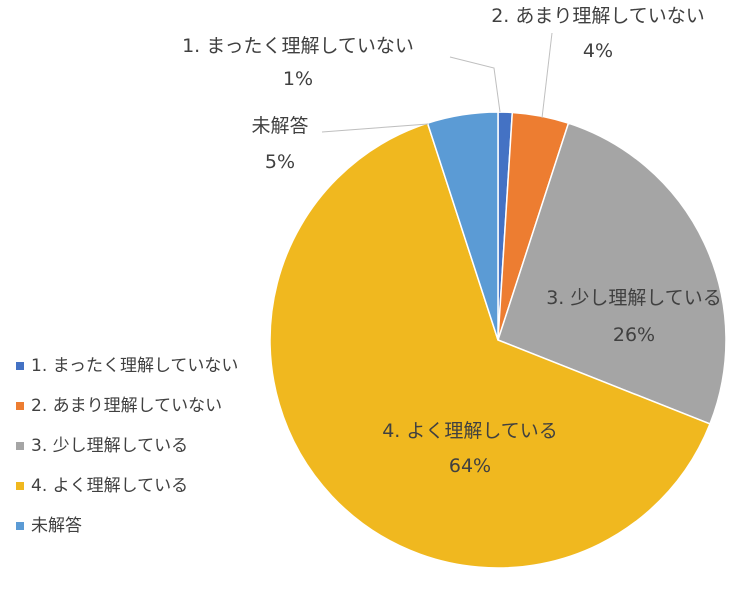 The width and height of the screenshot is (750, 589). Describe the element at coordinates (475, 84) in the screenshot. I see `slice-1-leader-line` at that location.